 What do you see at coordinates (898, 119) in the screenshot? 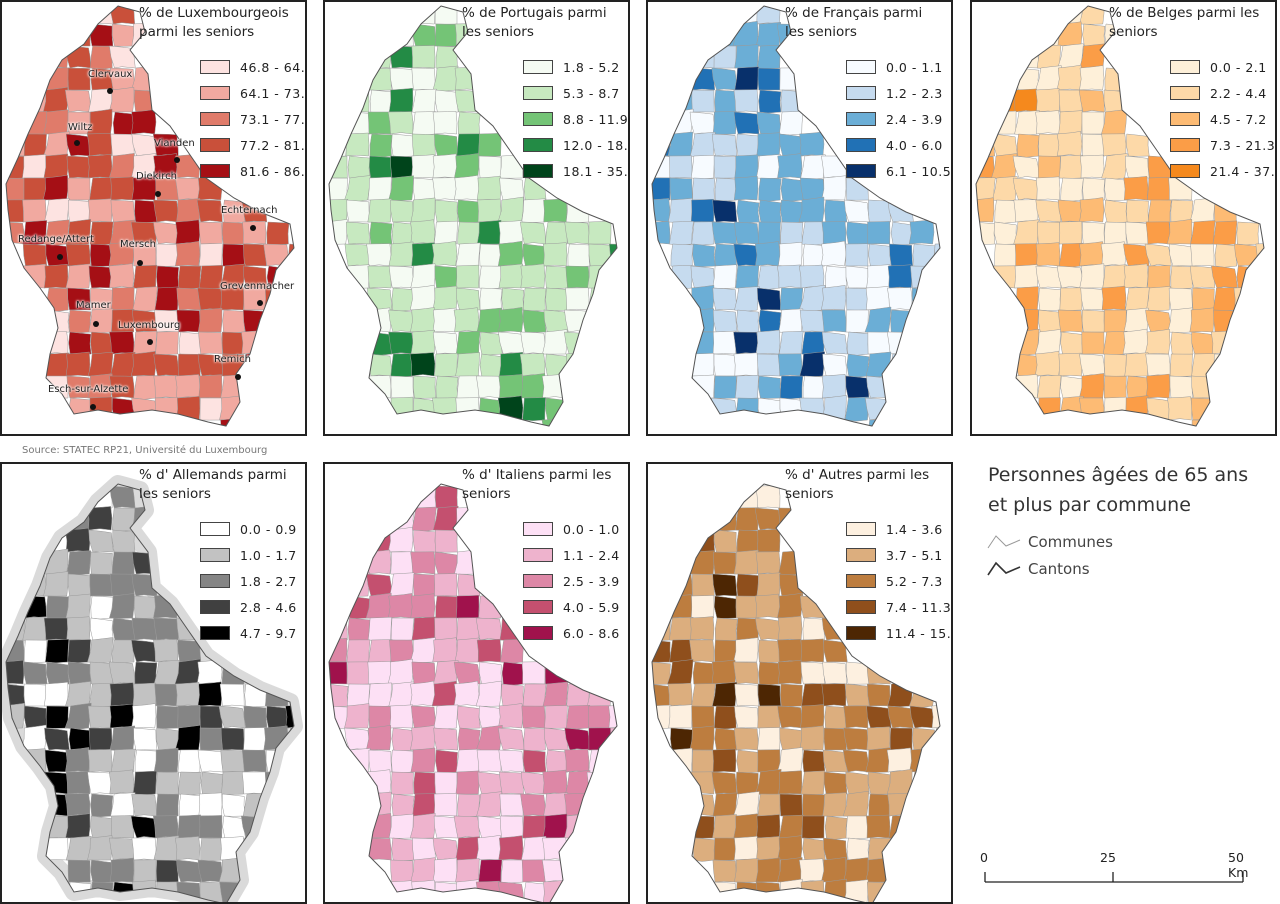
I see `legend-item: 2.4 - 3.9` at bounding box center [898, 119].